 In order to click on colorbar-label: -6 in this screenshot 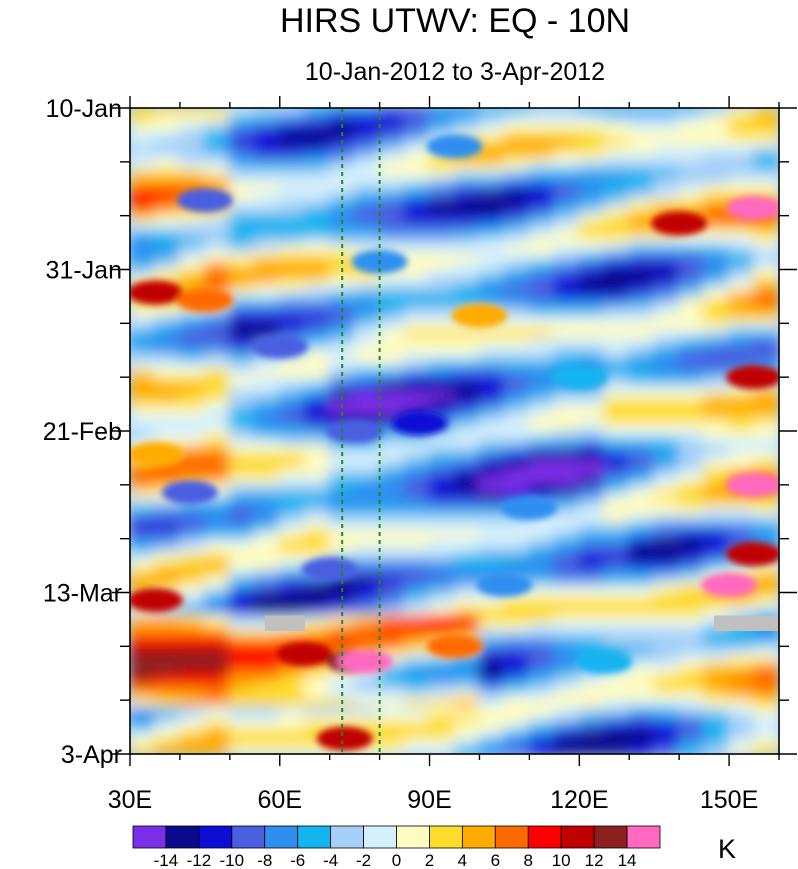, I will do `click(297, 860)`.